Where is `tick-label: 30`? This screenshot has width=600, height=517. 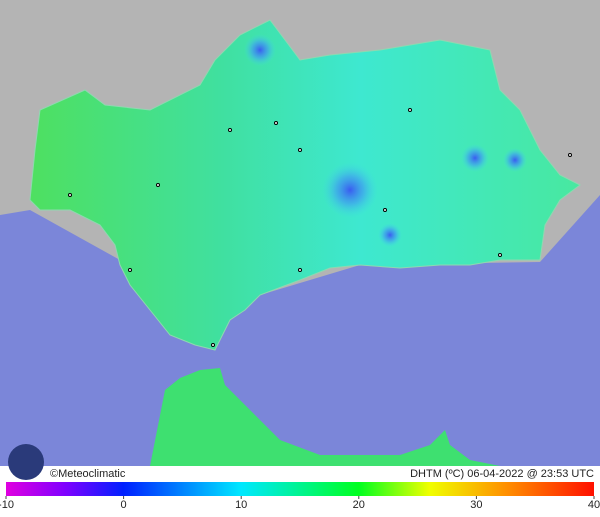 tick-label: 30 is located at coordinates (476, 505).